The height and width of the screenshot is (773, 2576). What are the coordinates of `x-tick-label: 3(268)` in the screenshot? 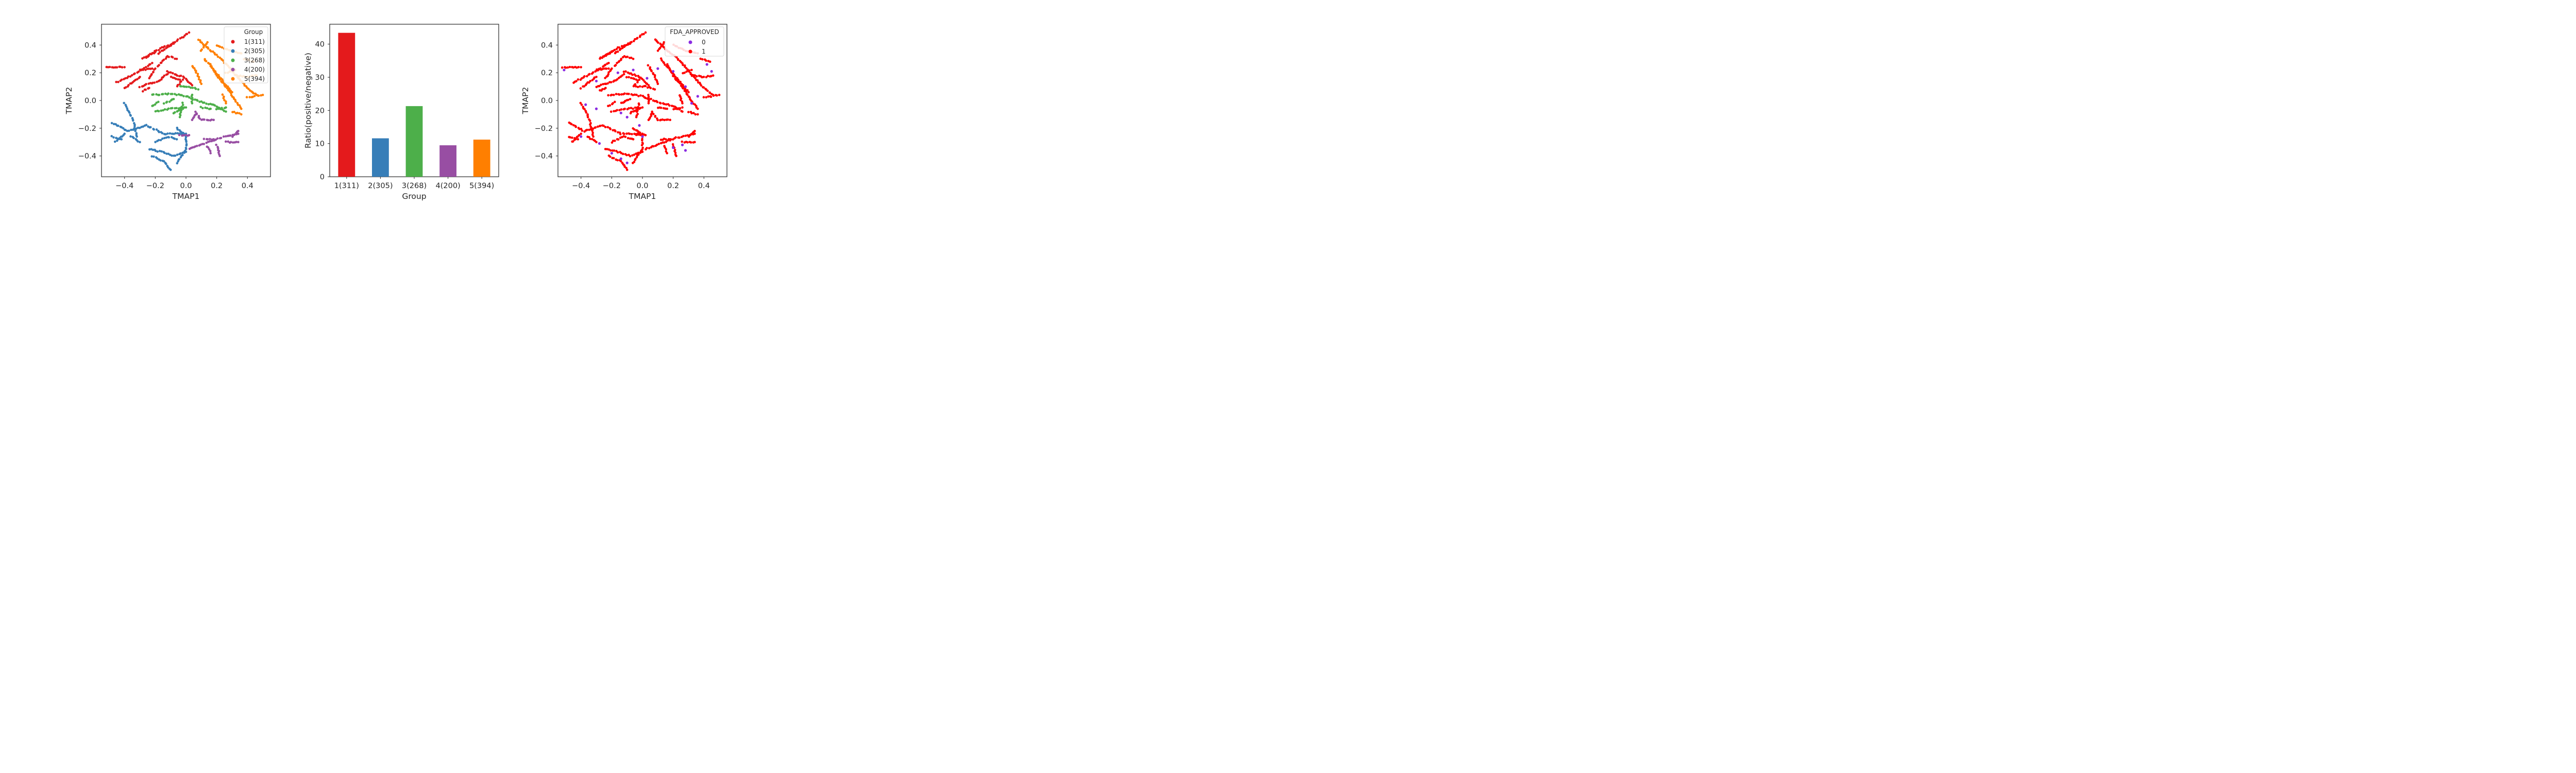 It's located at (414, 186).